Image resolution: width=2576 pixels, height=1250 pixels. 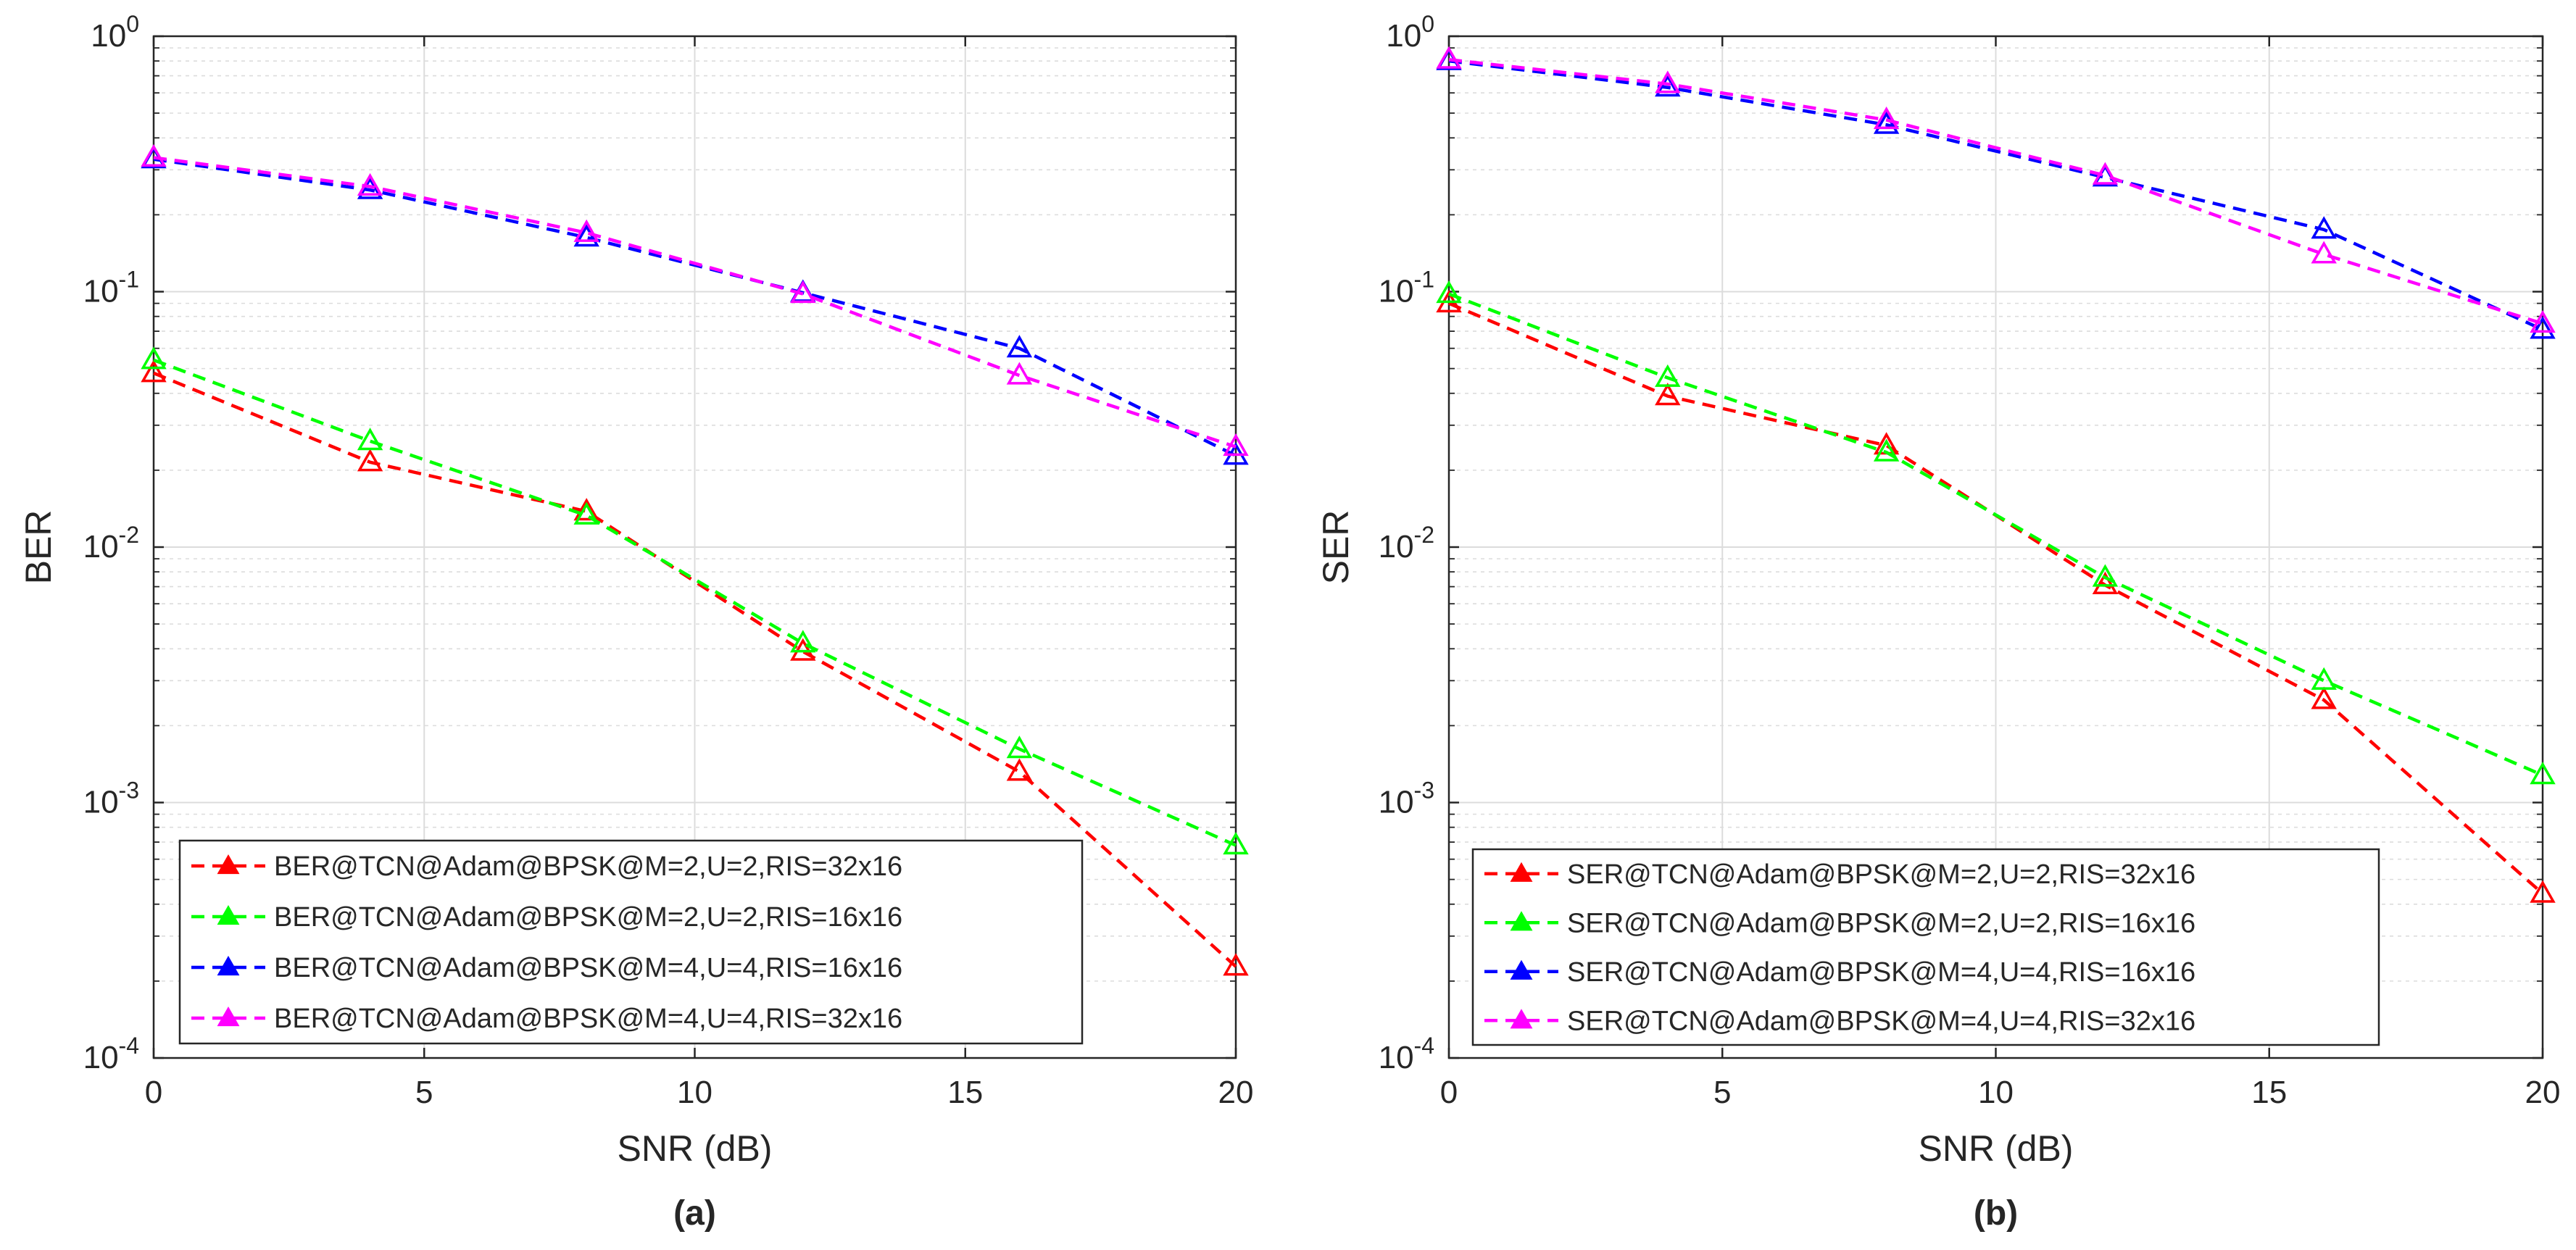 What do you see at coordinates (588, 866) in the screenshot?
I see `legend-entry-label: BER@TCN@Adam@BPSK@M=2,U=2,RIS=32x16` at bounding box center [588, 866].